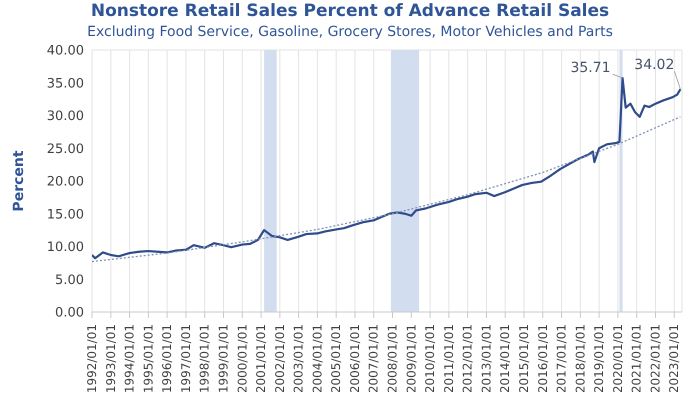  Describe the element at coordinates (543, 359) in the screenshot. I see `x-tick-label: 2016/01/01` at that location.